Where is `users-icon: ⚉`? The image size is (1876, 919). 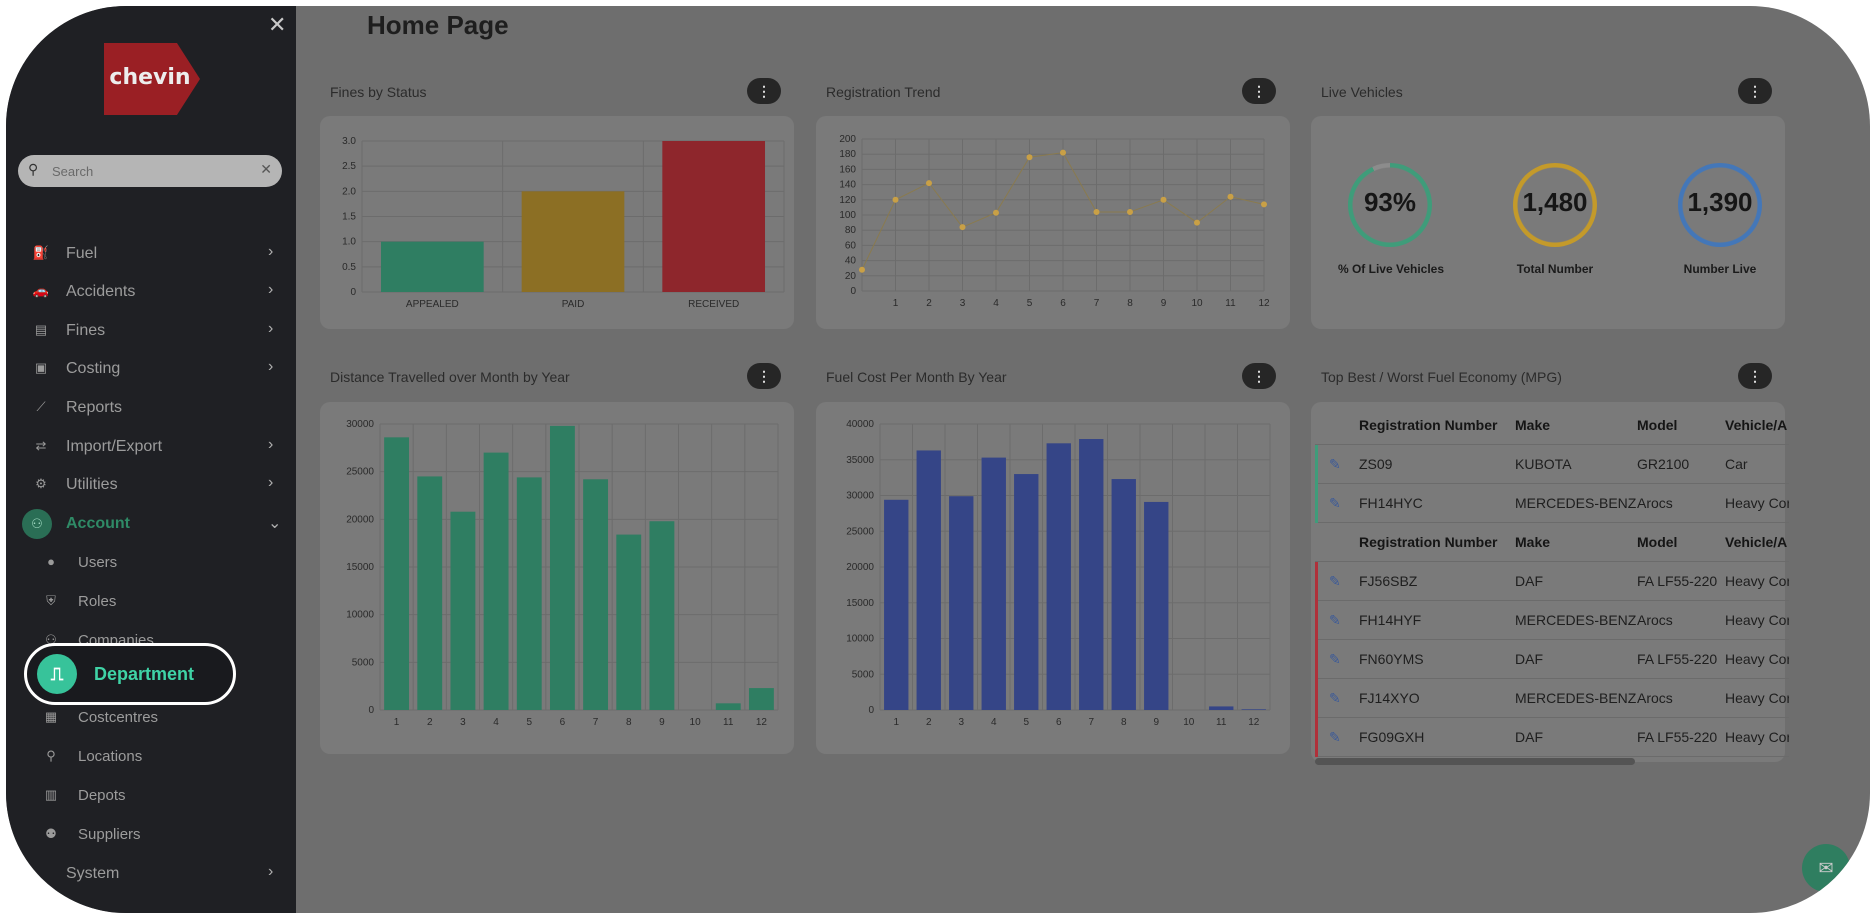 users-icon: ⚉ is located at coordinates (51, 833).